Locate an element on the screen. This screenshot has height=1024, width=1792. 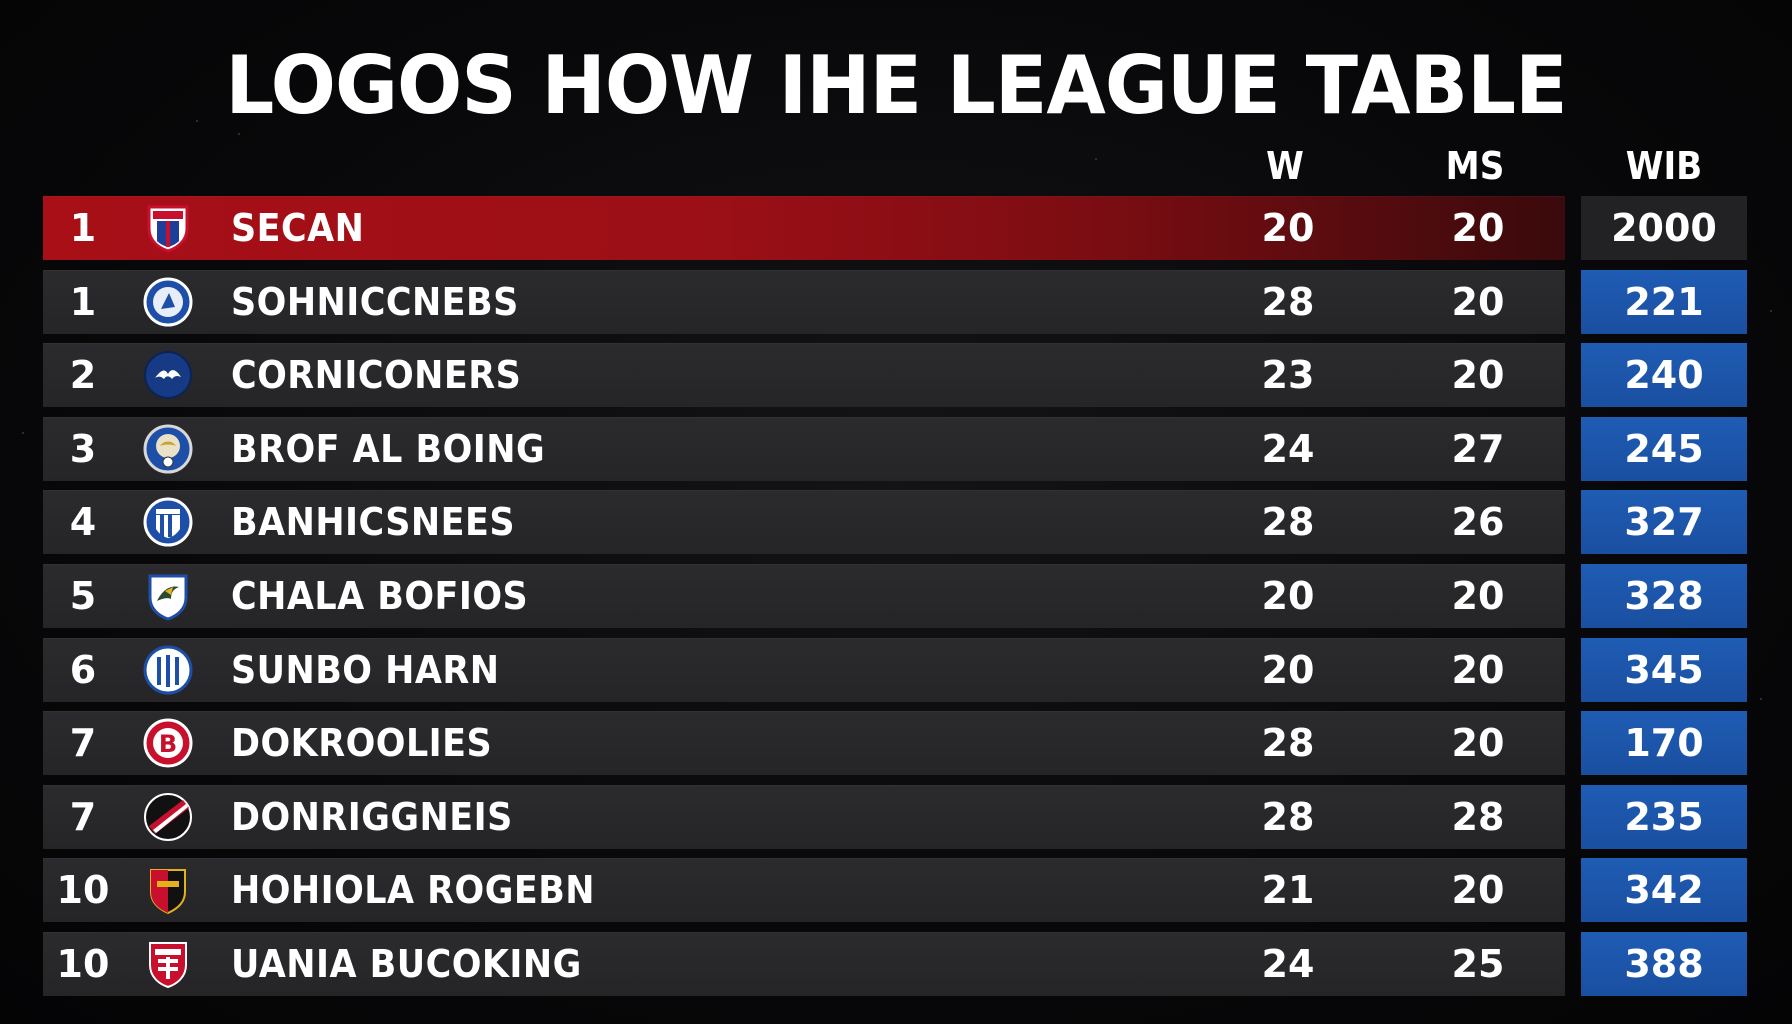
team-name-cell: BROF AL BOING is located at coordinates (388, 449).